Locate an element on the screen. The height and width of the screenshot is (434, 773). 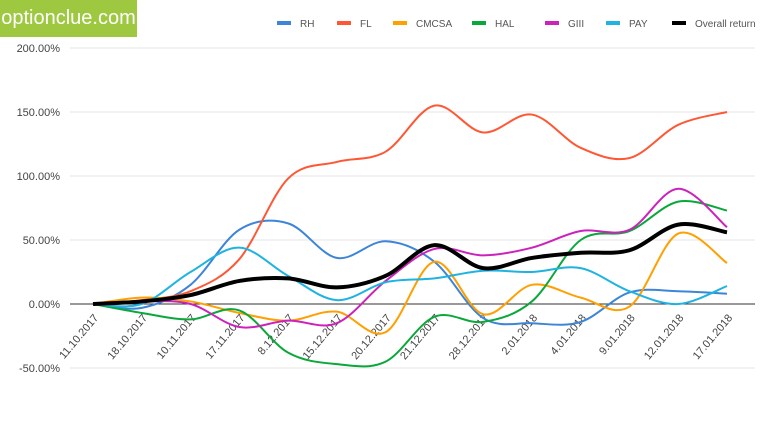
x-tick-label: 4.01.2018 is located at coordinates (568, 334).